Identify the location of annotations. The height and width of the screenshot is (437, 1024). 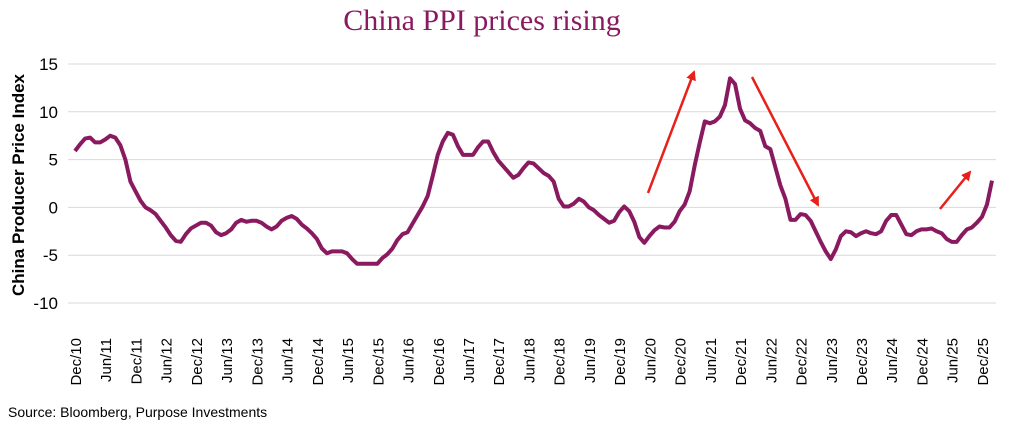
(809, 140).